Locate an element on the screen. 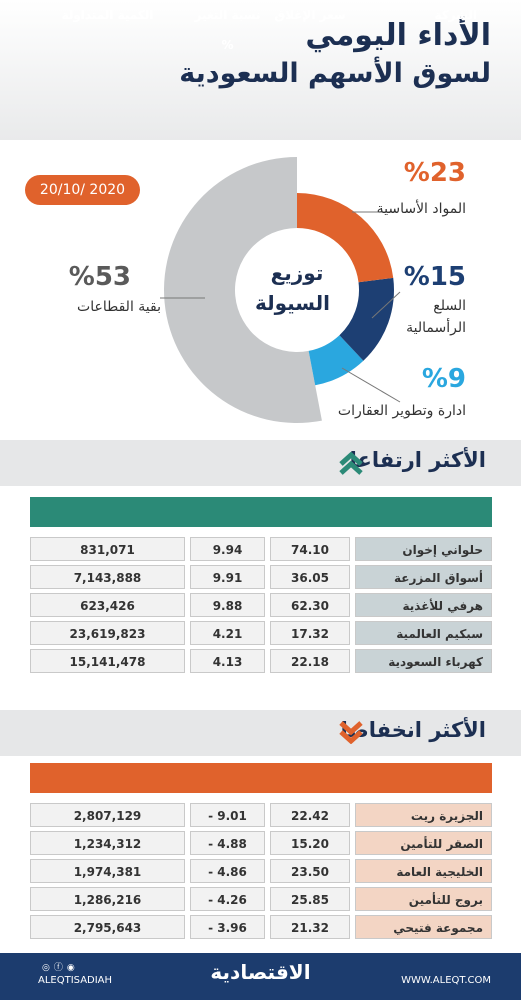 The height and width of the screenshot is (1000, 521). company-cell: كهرباء السعودية is located at coordinates (423, 661).